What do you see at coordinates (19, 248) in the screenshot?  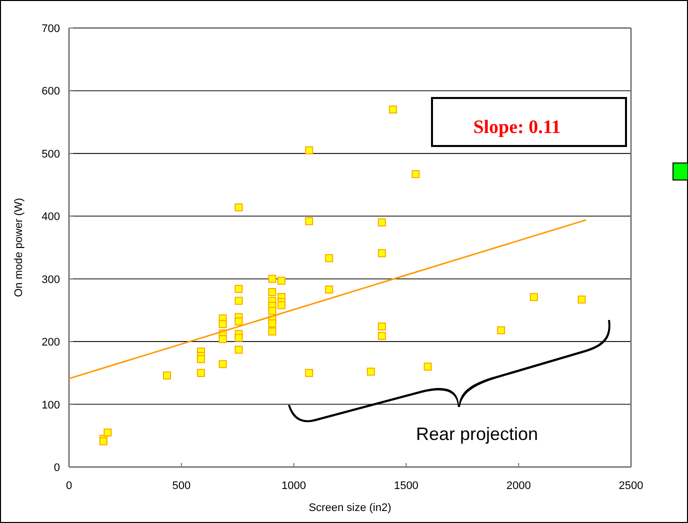 I see `y-axis-title: On mode power (W)` at bounding box center [19, 248].